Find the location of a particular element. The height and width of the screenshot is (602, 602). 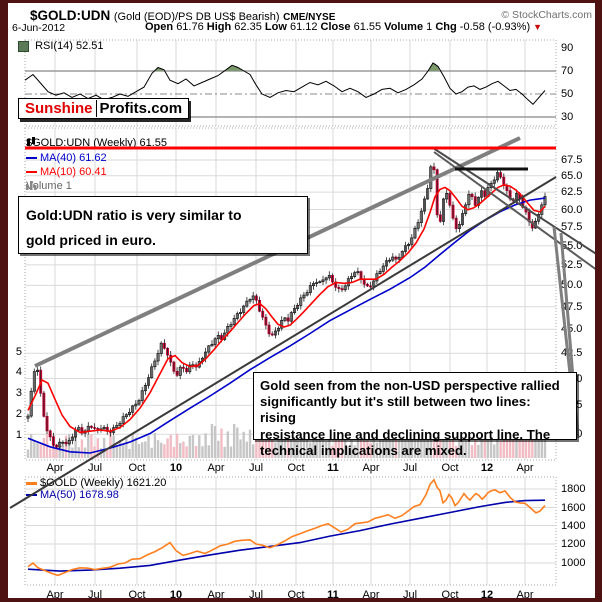

page-border-left is located at coordinates (4, 301).